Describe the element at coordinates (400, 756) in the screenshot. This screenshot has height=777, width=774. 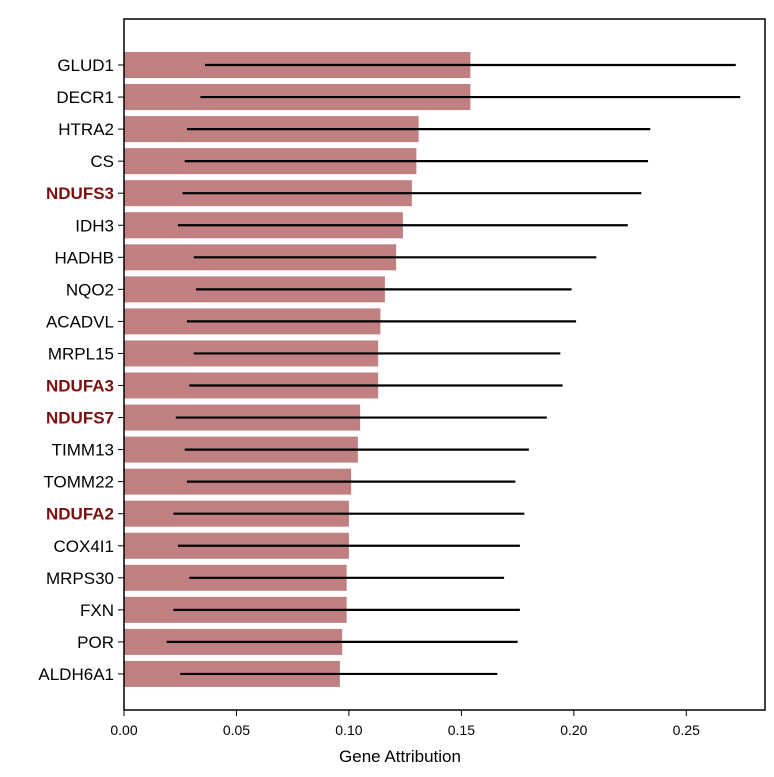
I see `x-axis-label: Gene Attribution` at that location.